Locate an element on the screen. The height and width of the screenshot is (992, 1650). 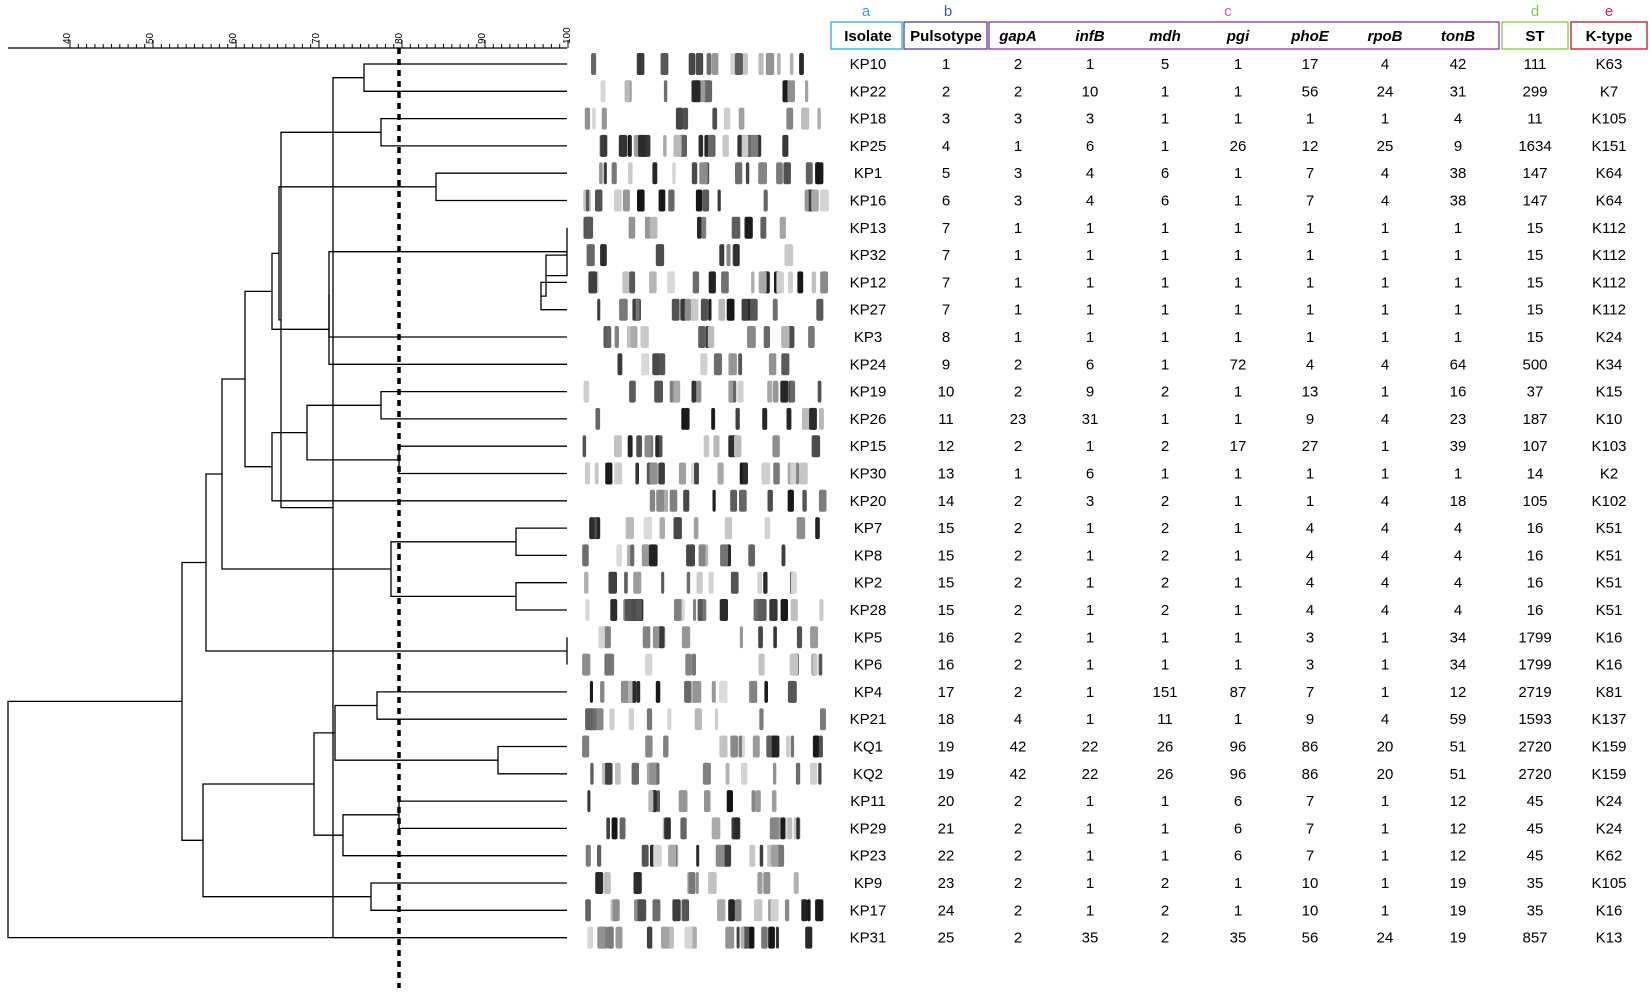
header-pulsotype: Pulsotype is located at coordinates (946, 36).